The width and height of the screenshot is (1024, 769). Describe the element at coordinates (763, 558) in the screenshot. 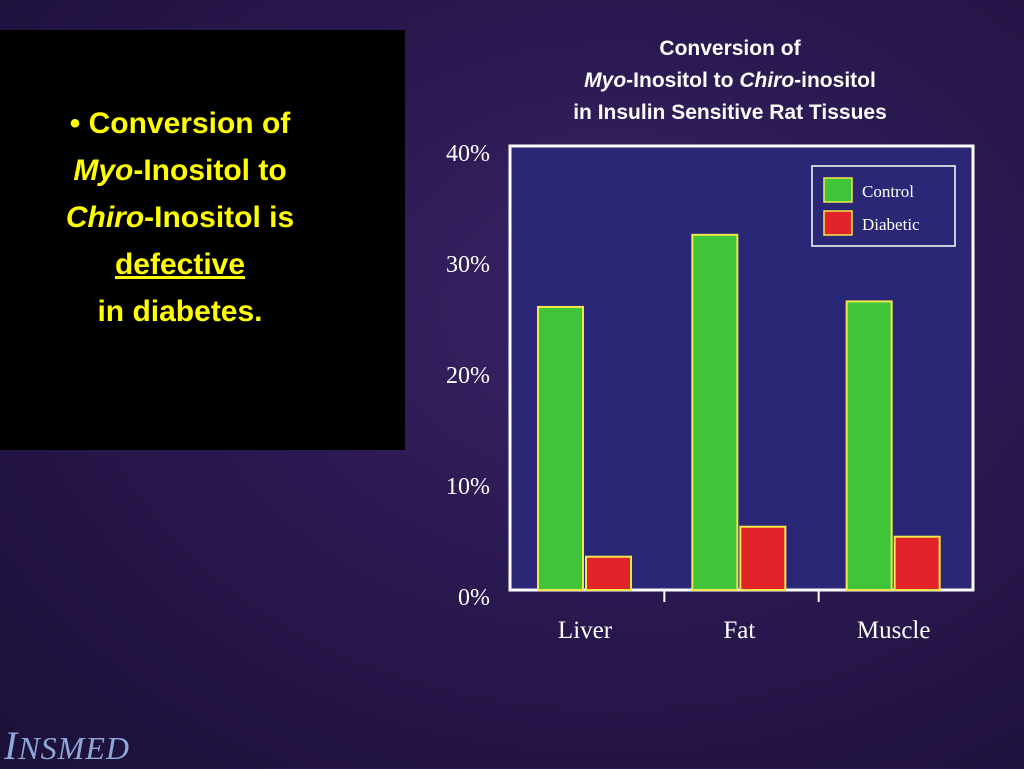

I see `bar-diabetic-fat` at that location.